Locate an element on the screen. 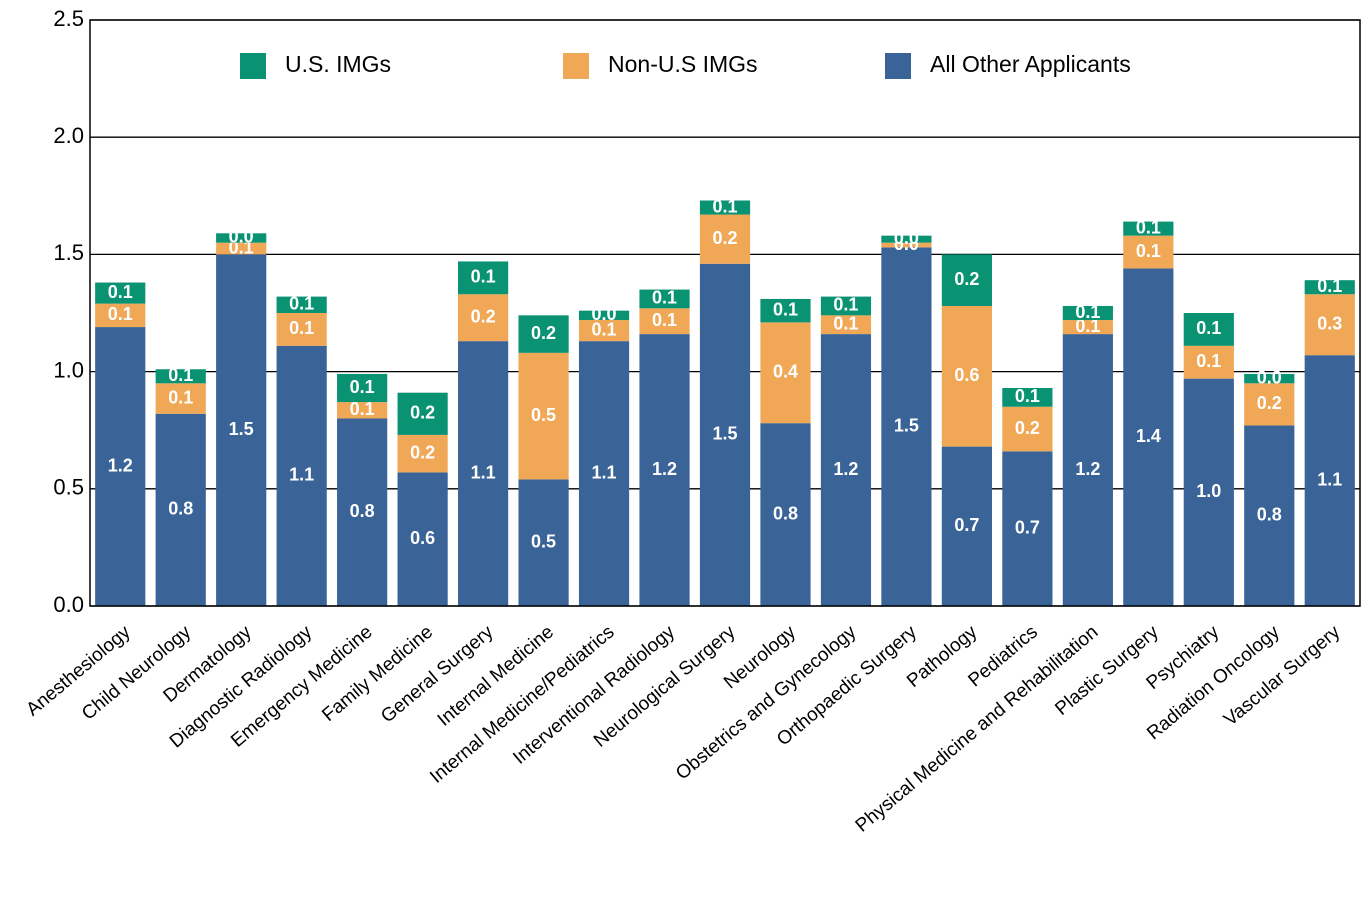 This screenshot has height=922, width=1362. legend-label: Non-U.S IMGs is located at coordinates (683, 64).